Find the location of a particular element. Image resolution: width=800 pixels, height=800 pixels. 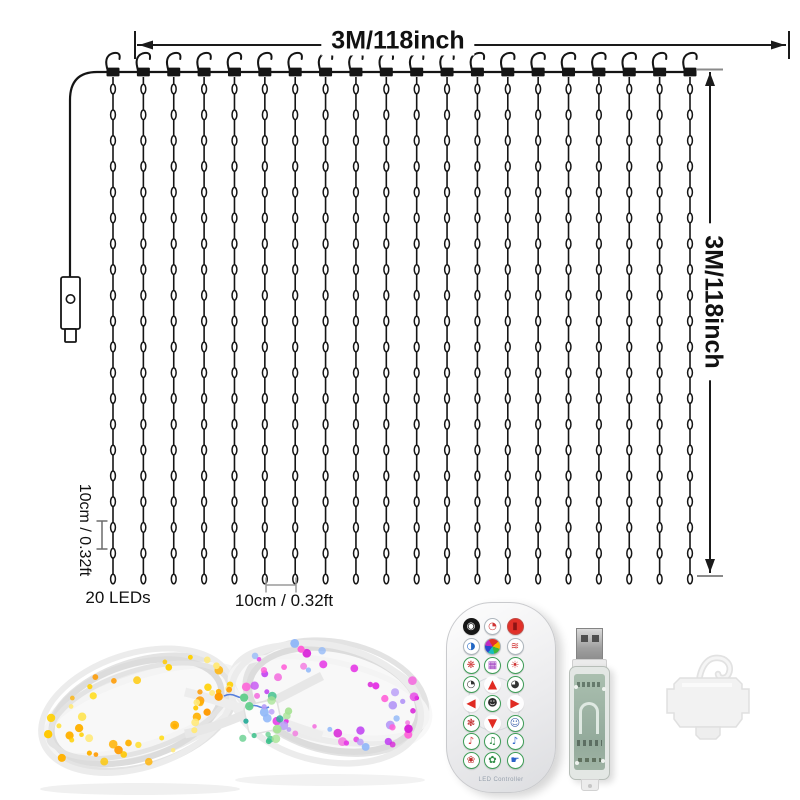

width-dimension-label: 3M/118inch is located at coordinates (398, 41).